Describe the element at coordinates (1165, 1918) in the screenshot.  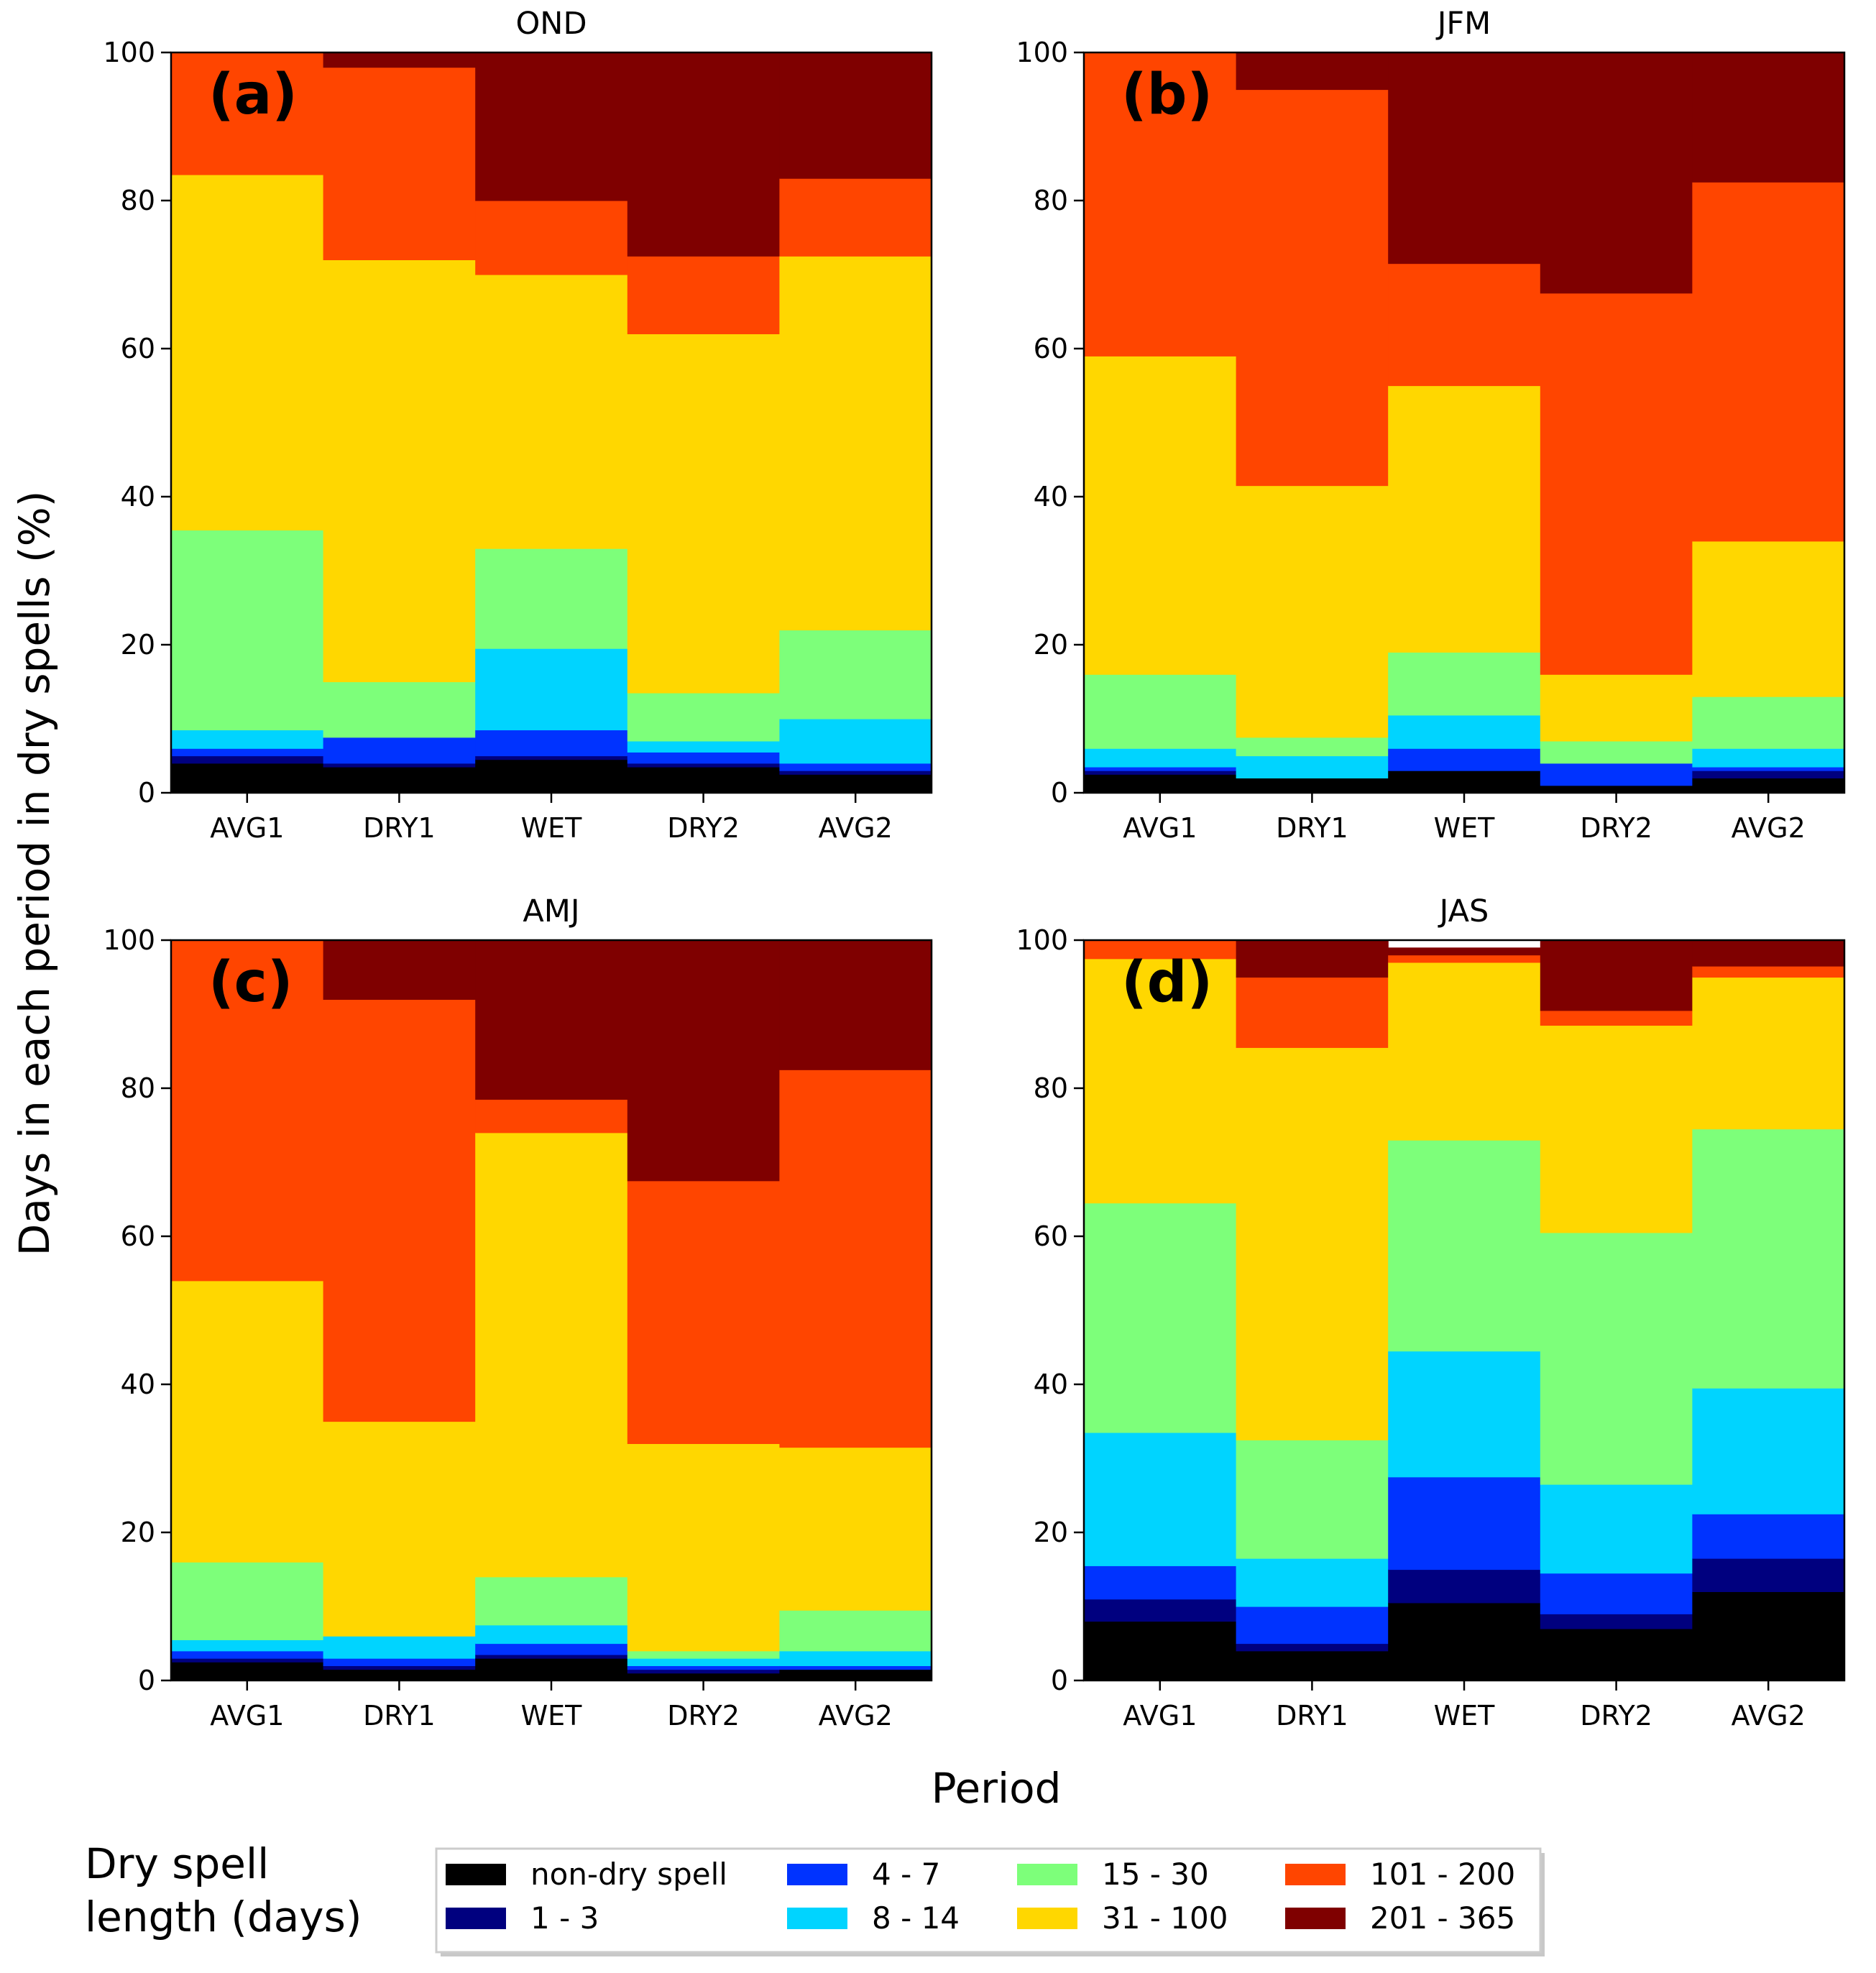
I see `legend-label: 31 - 100` at that location.